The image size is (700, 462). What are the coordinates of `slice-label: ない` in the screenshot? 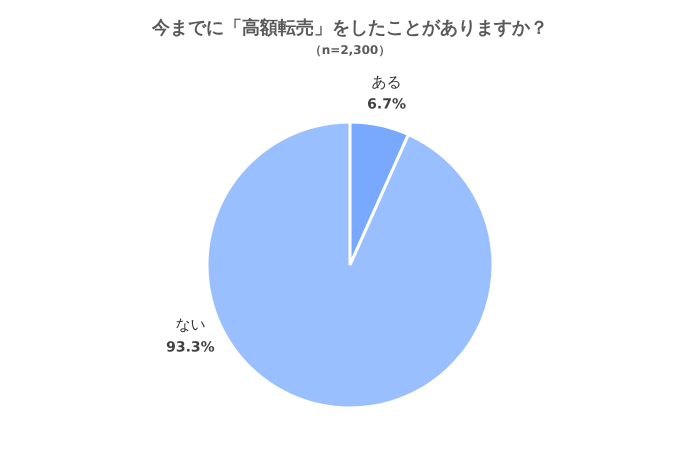 It's located at (190, 325).